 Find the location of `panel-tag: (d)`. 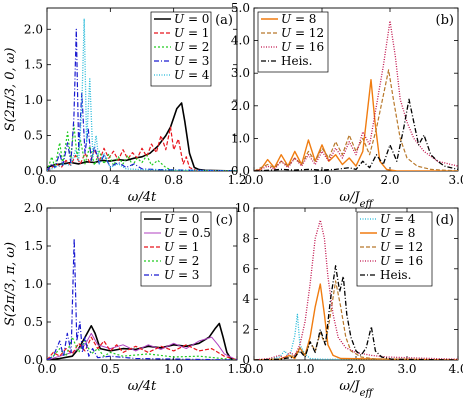

panel-tag: (d) is located at coordinates (445, 220).